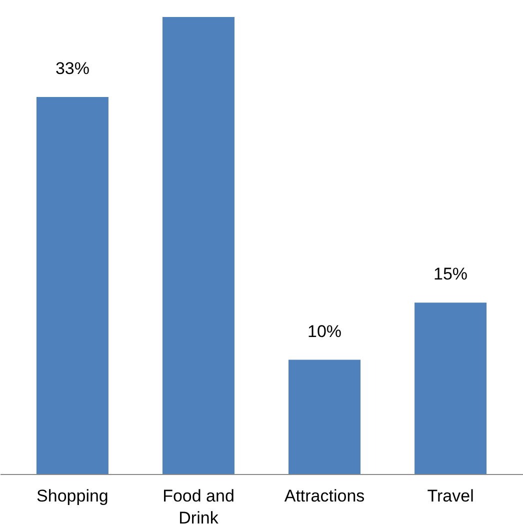 This screenshot has height=531, width=523. Describe the element at coordinates (324, 331) in the screenshot. I see `data-label: 10%` at that location.